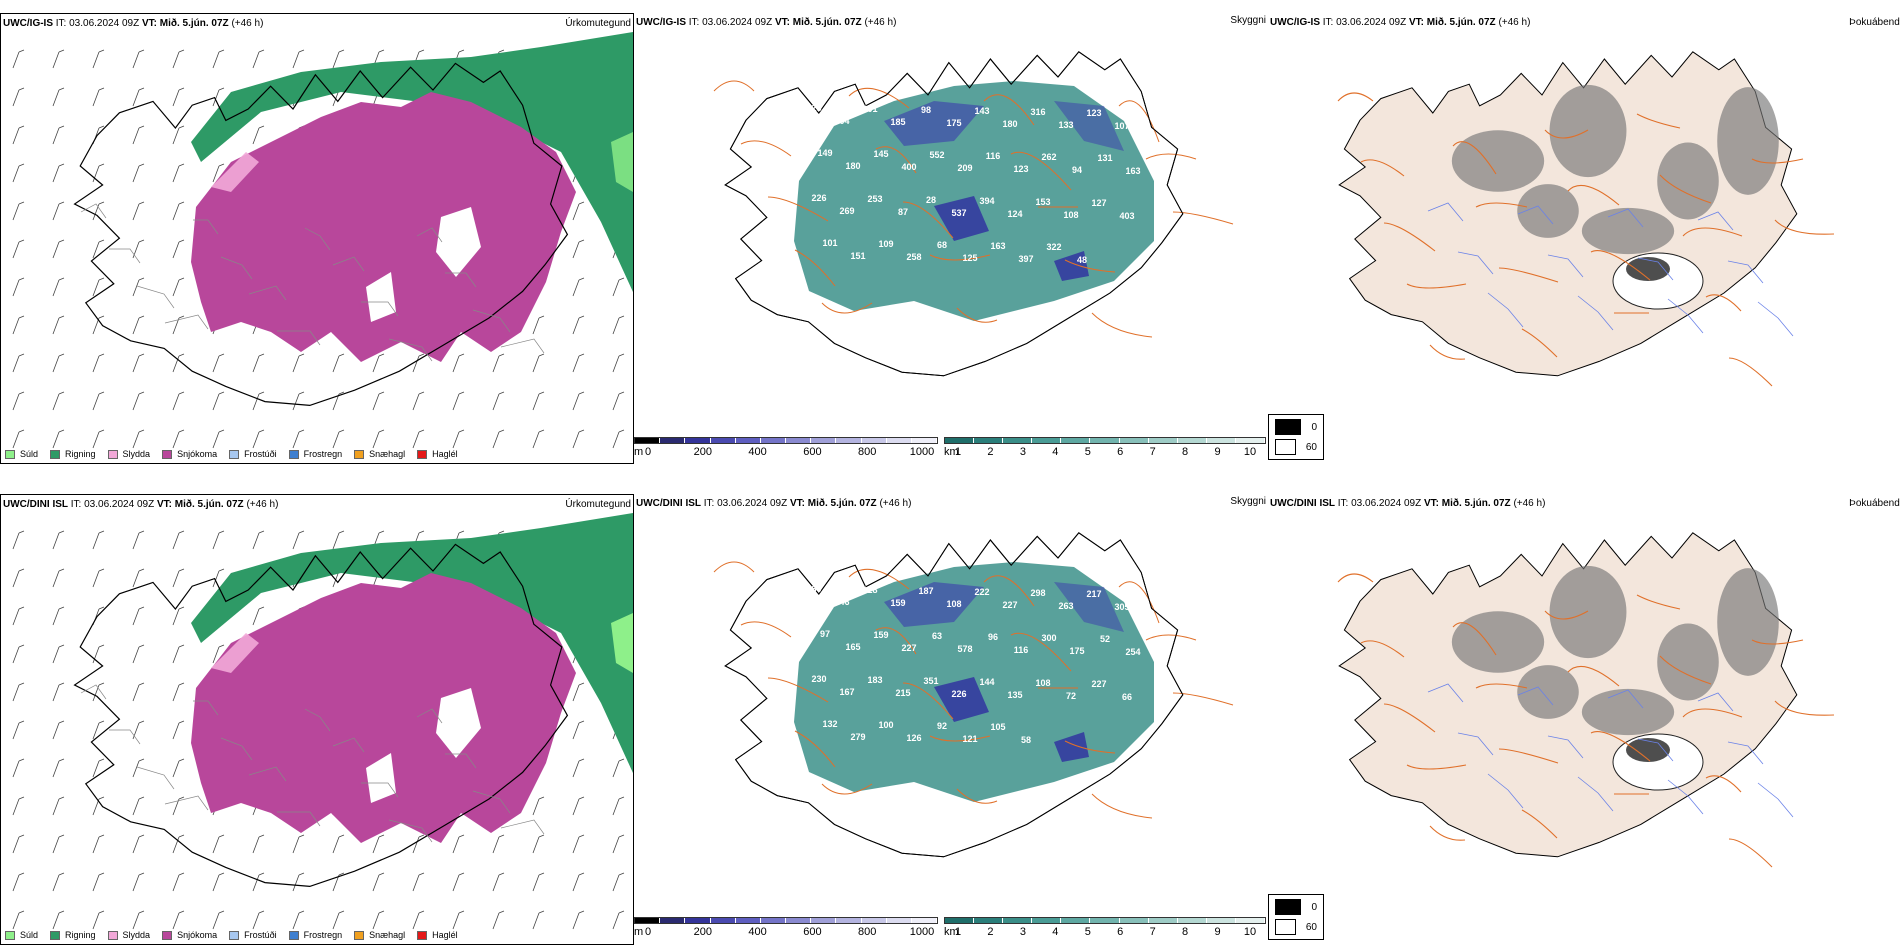 Image resolution: width=1900 pixels, height=950 pixels. I want to click on legend-item: Frostúði, so click(253, 454).